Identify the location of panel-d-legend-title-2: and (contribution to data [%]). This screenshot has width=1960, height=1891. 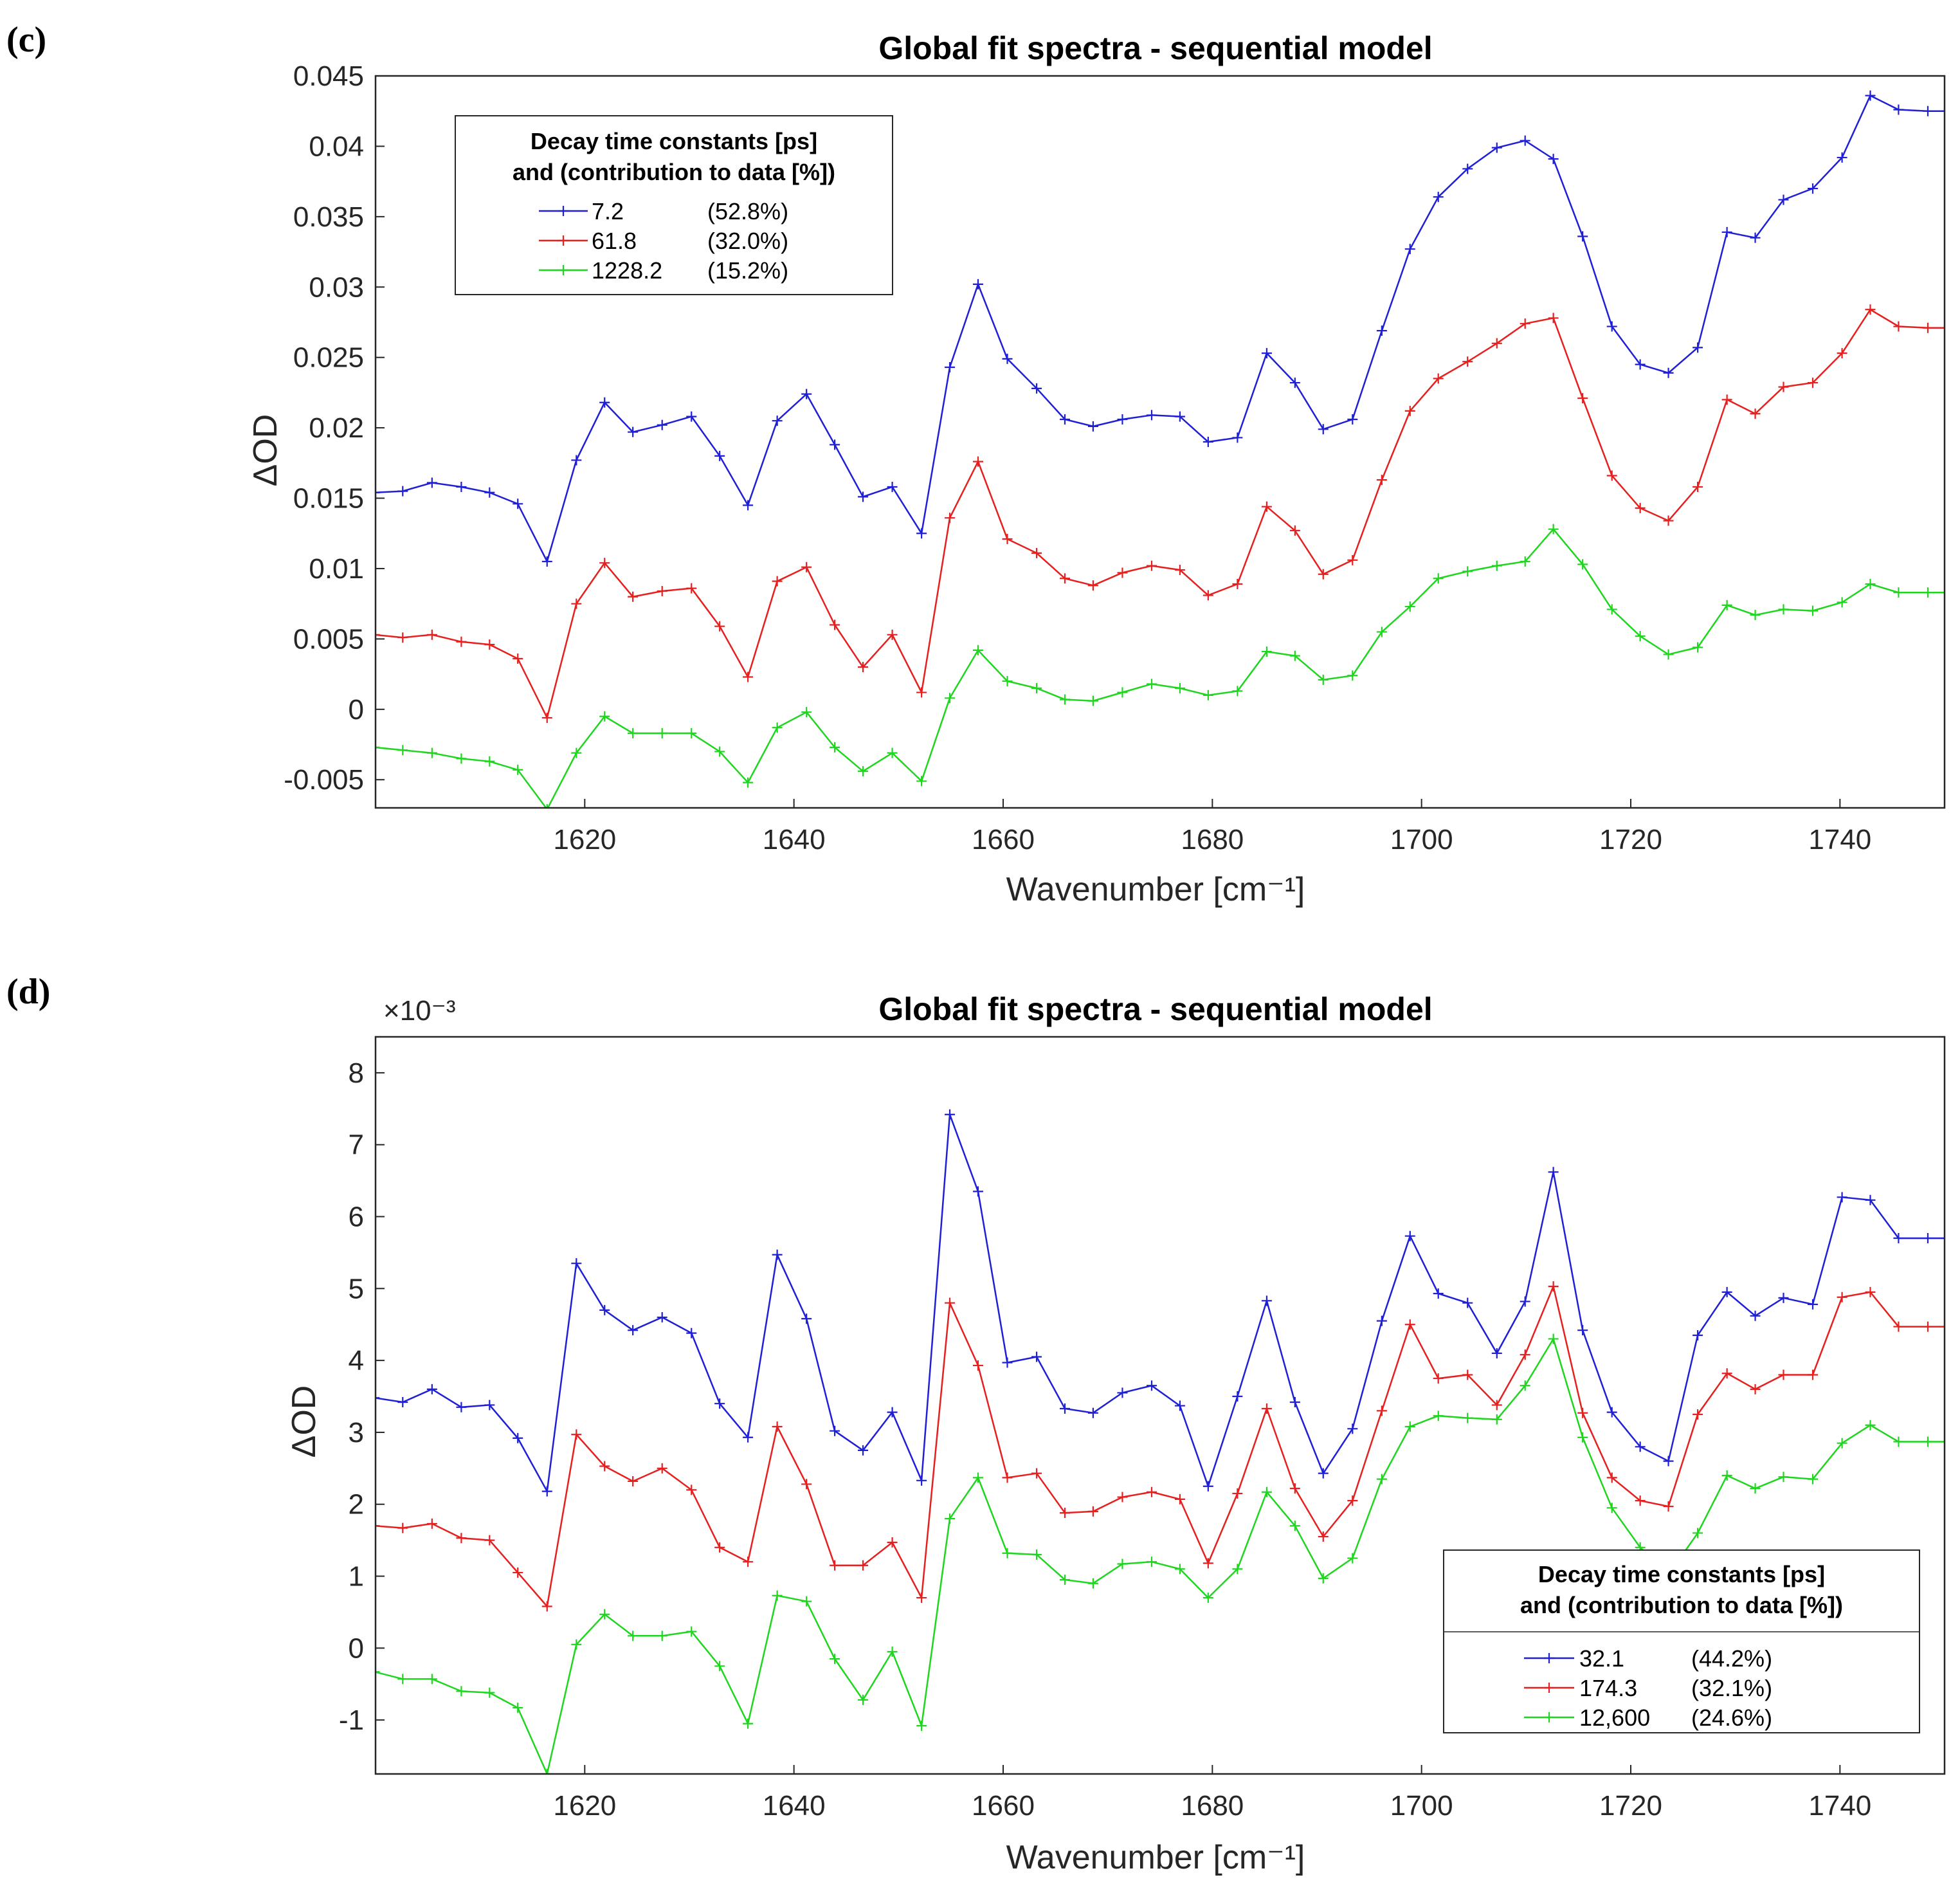
(1681, 1605).